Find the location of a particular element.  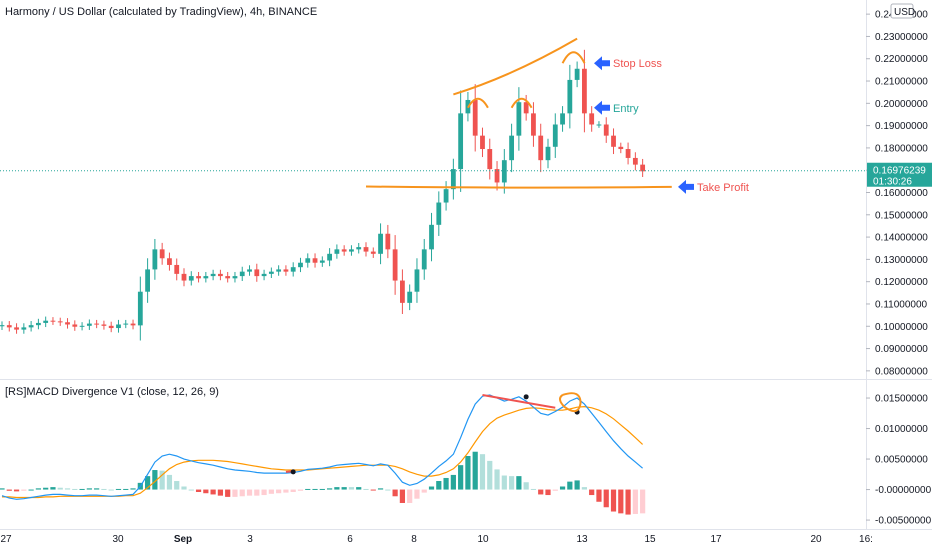

trendline-drawing is located at coordinates (515, 66).